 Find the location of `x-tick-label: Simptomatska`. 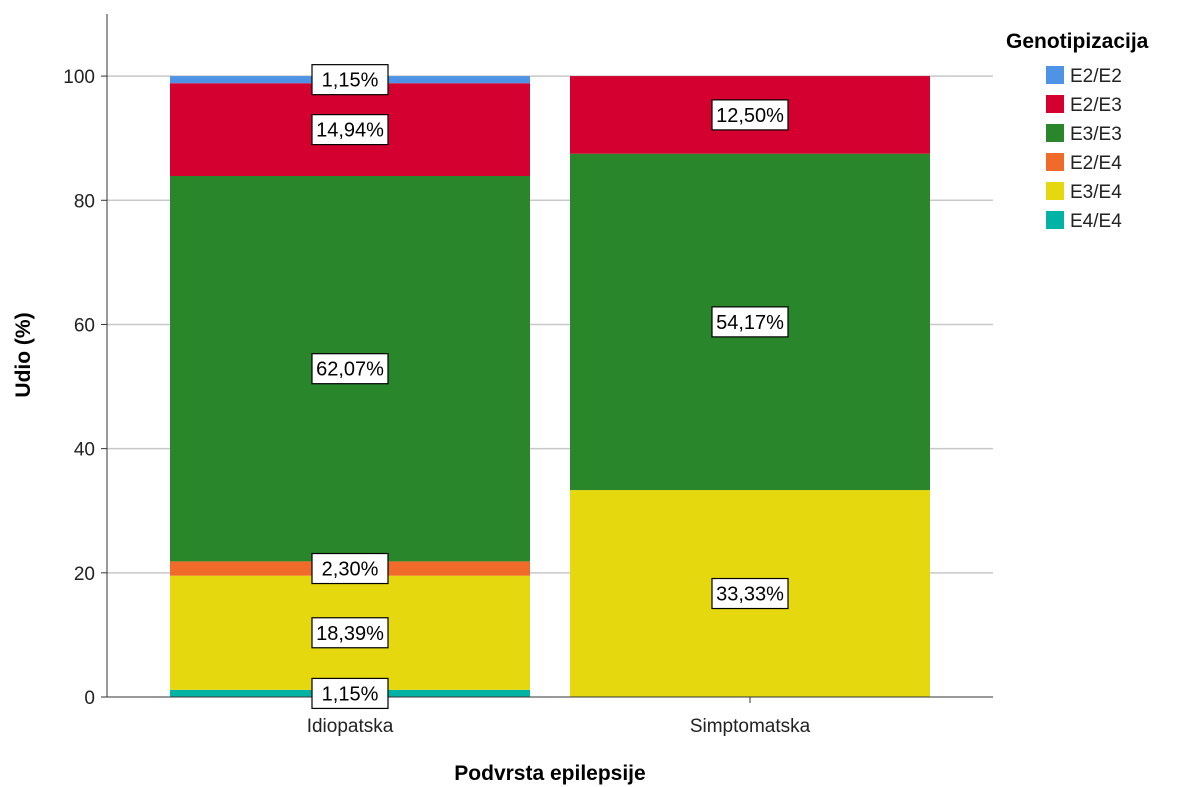

x-tick-label: Simptomatska is located at coordinates (750, 726).